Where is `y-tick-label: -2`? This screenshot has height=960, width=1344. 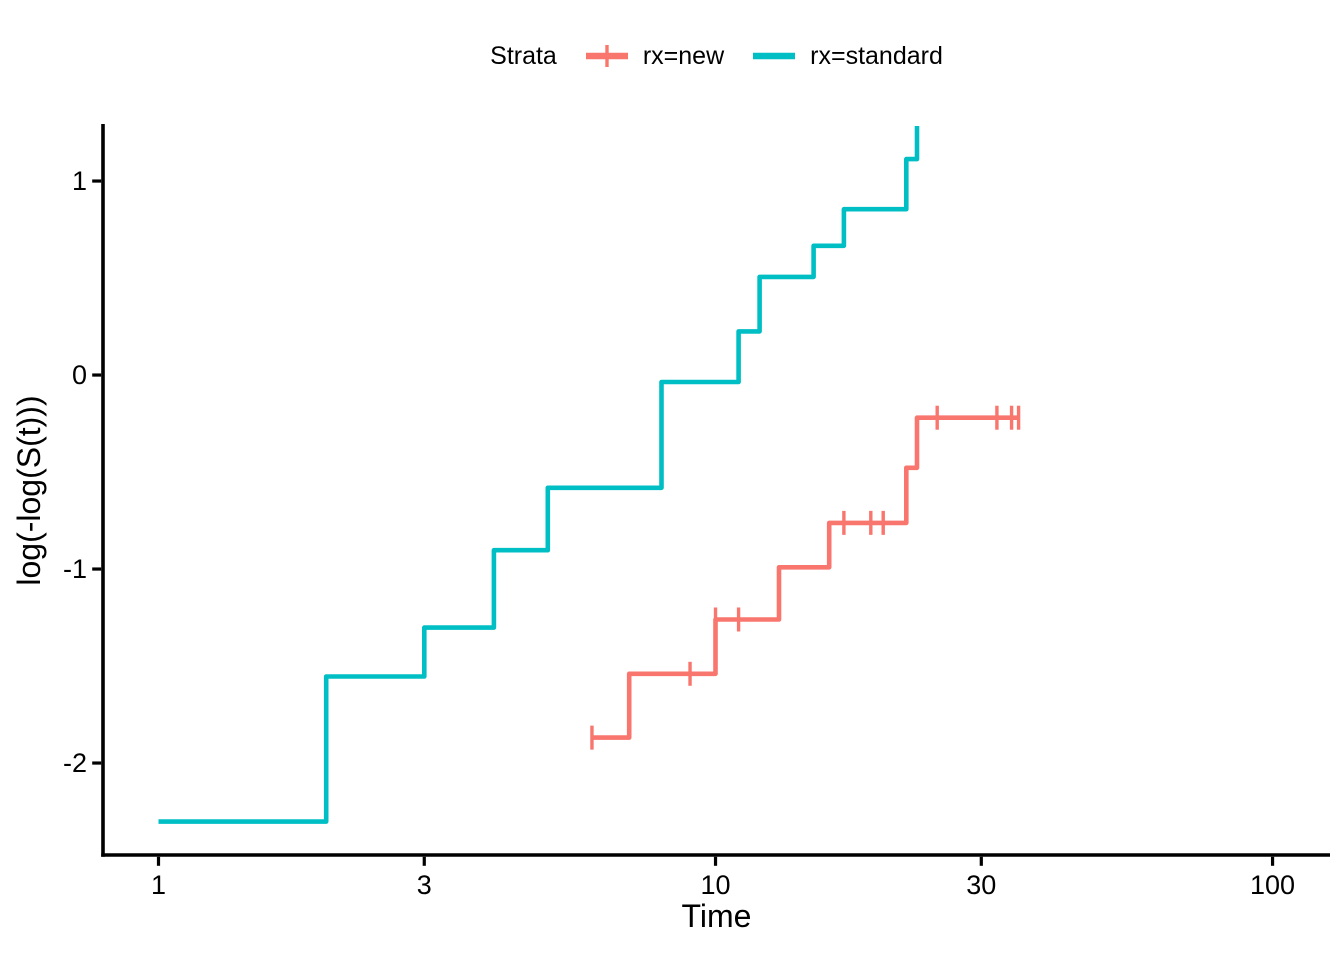
y-tick-label: -2 is located at coordinates (75, 763).